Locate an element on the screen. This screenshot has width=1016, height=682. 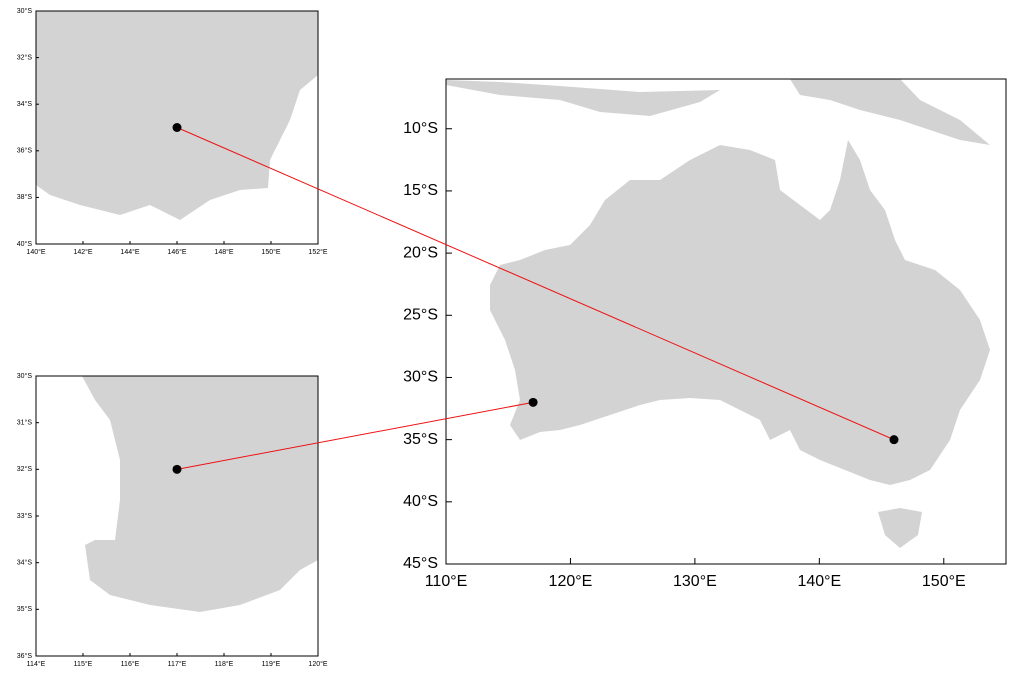
x-tick-label: 118°E is located at coordinates (224, 664).